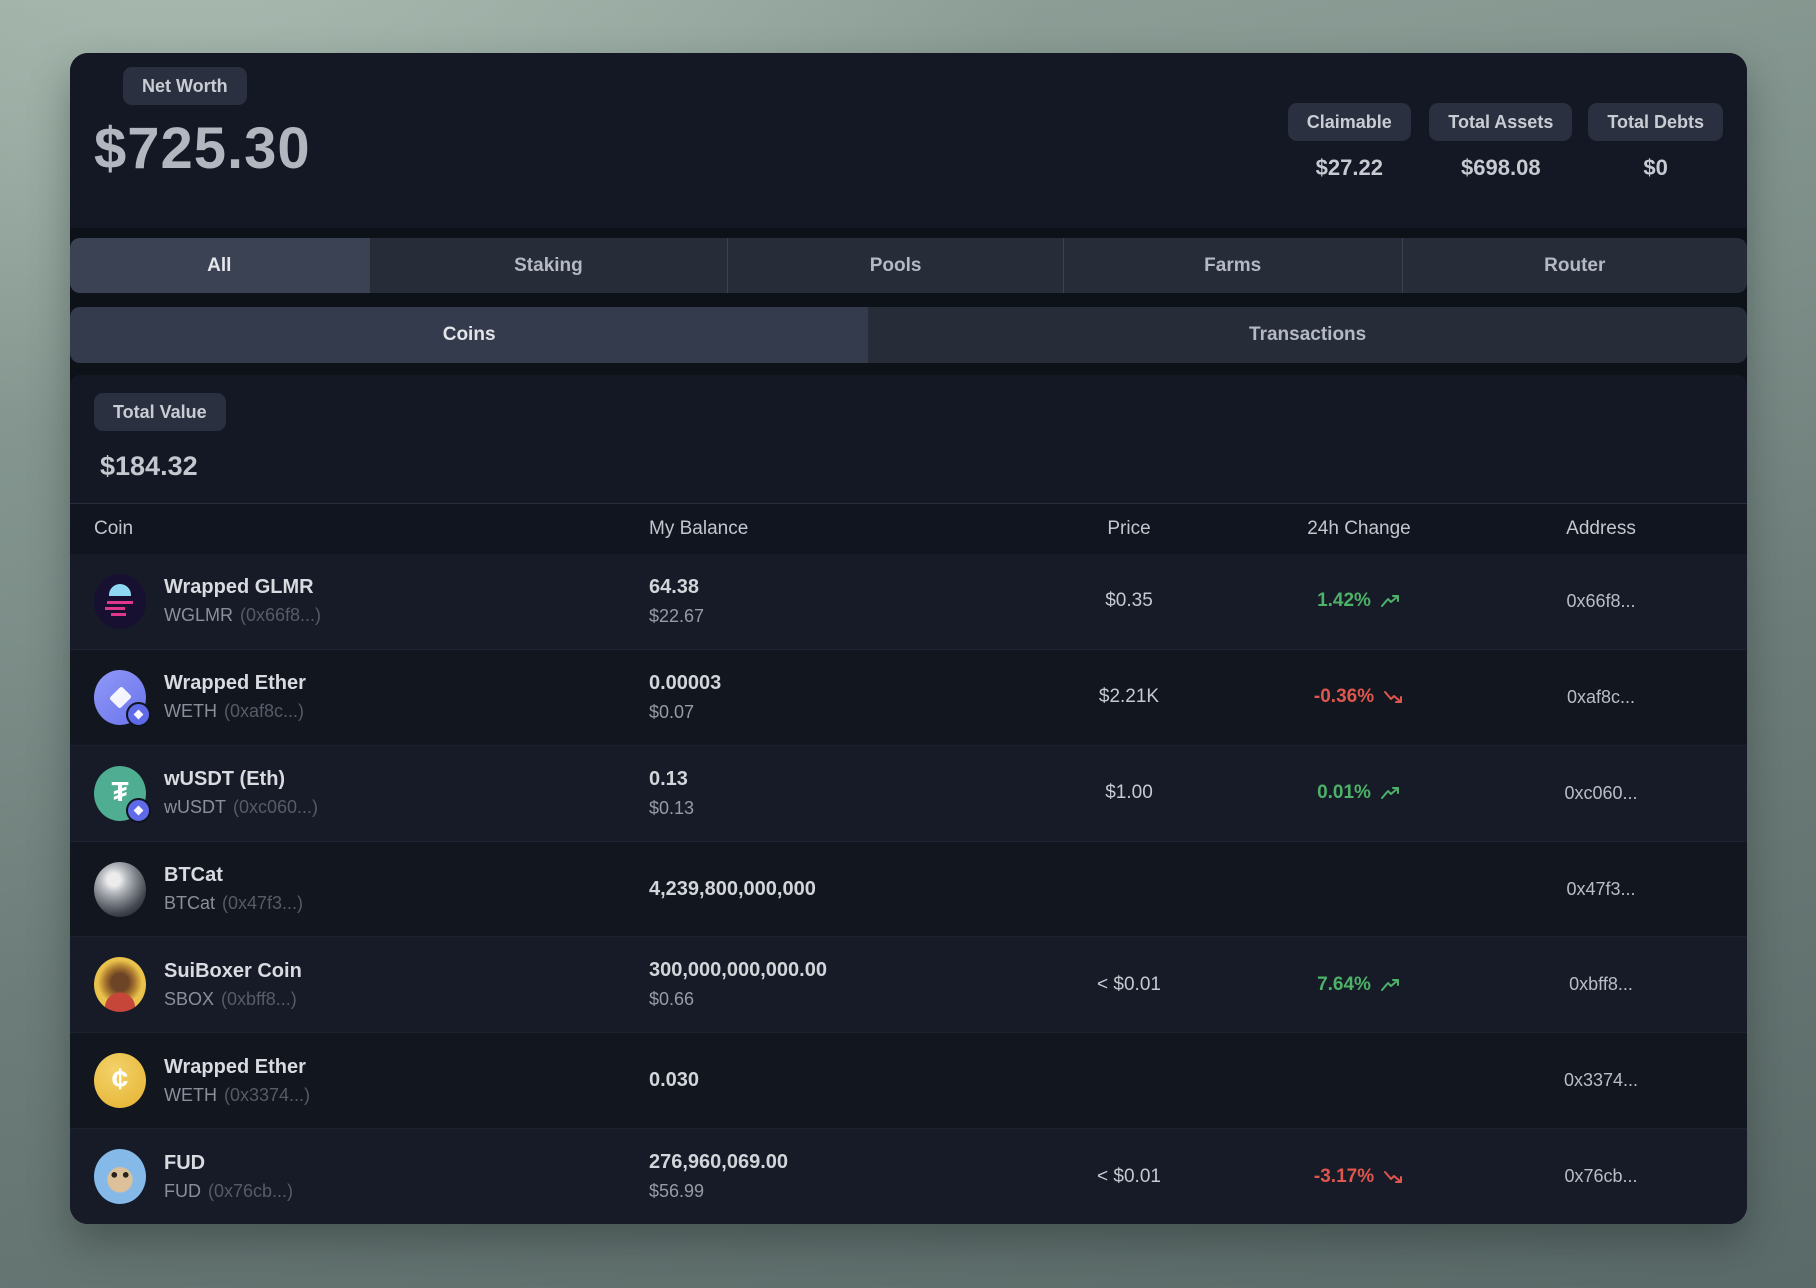  What do you see at coordinates (189, 998) in the screenshot?
I see `coin-symbol: SBOX` at bounding box center [189, 998].